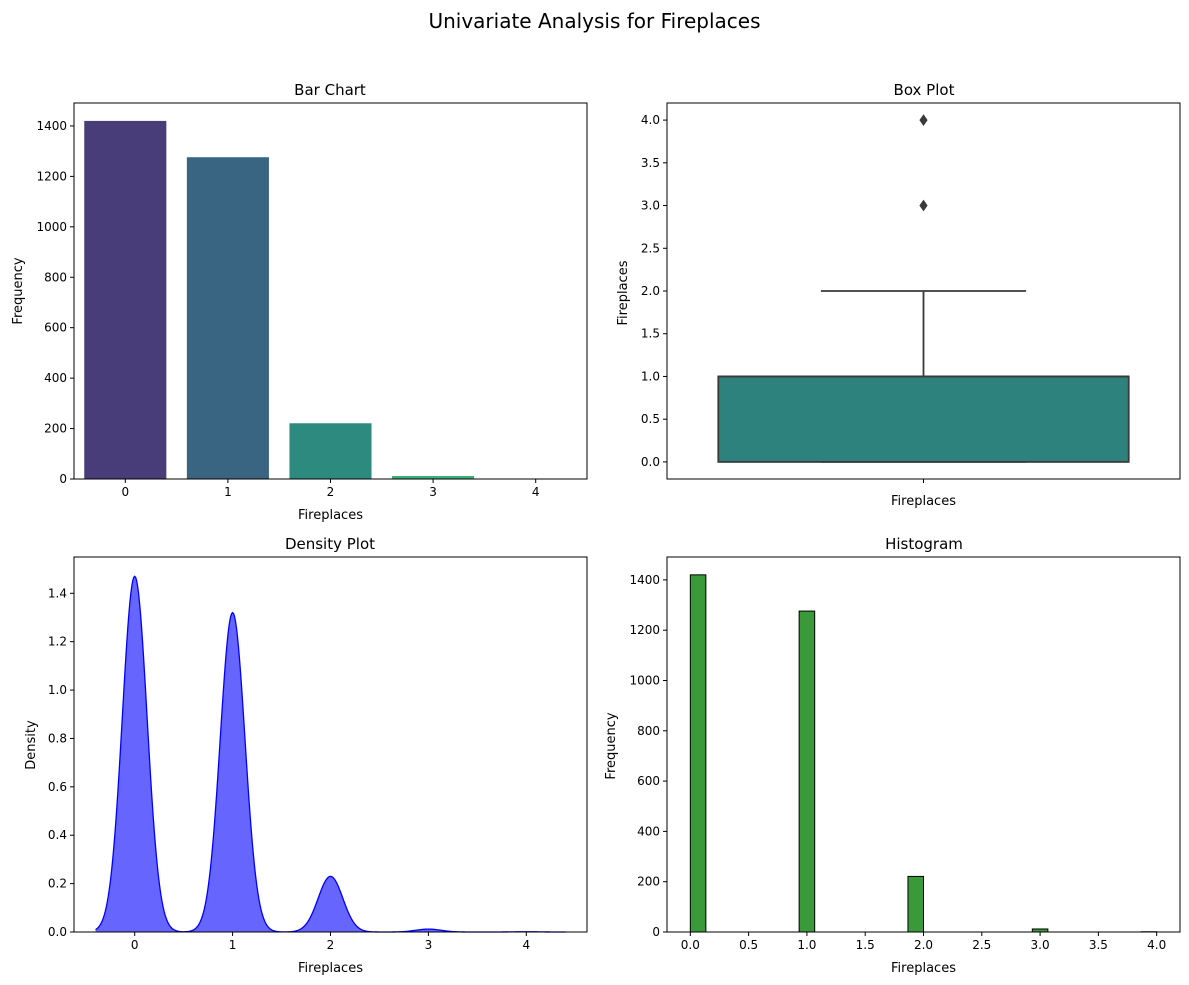  Describe the element at coordinates (331, 492) in the screenshot. I see `bar-chart-xtick-label: 2` at that location.